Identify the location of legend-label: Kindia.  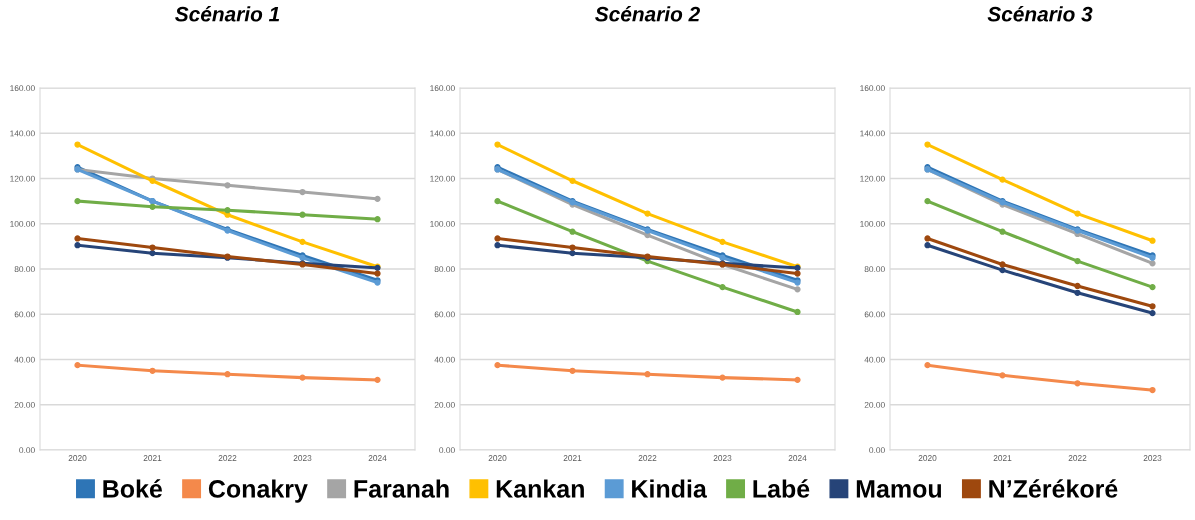
(669, 488).